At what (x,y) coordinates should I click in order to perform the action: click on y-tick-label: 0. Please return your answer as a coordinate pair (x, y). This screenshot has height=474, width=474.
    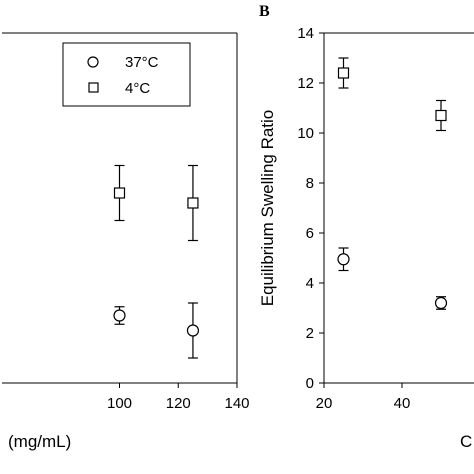
    Looking at the image, I should click on (310, 383).